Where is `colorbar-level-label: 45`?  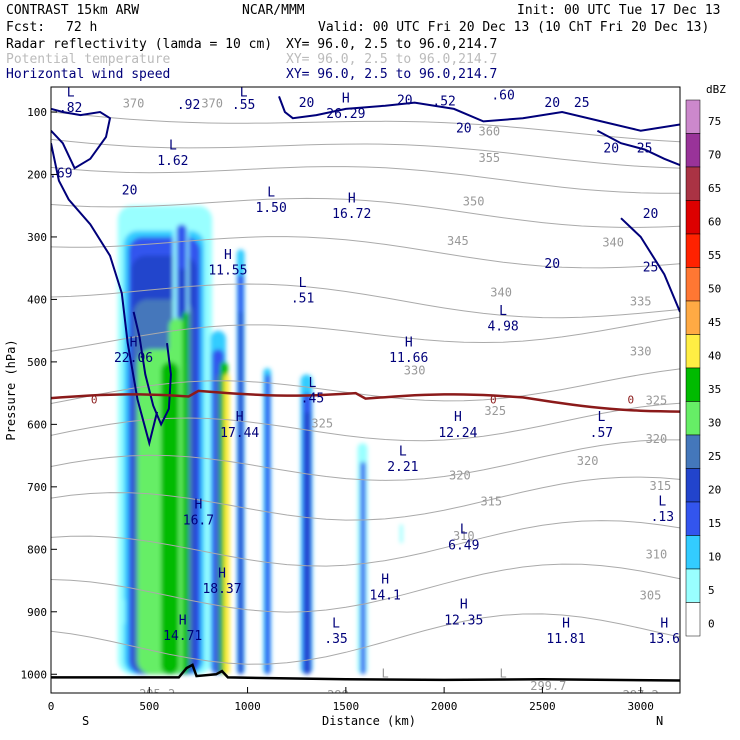 colorbar-level-label: 45 is located at coordinates (714, 322).